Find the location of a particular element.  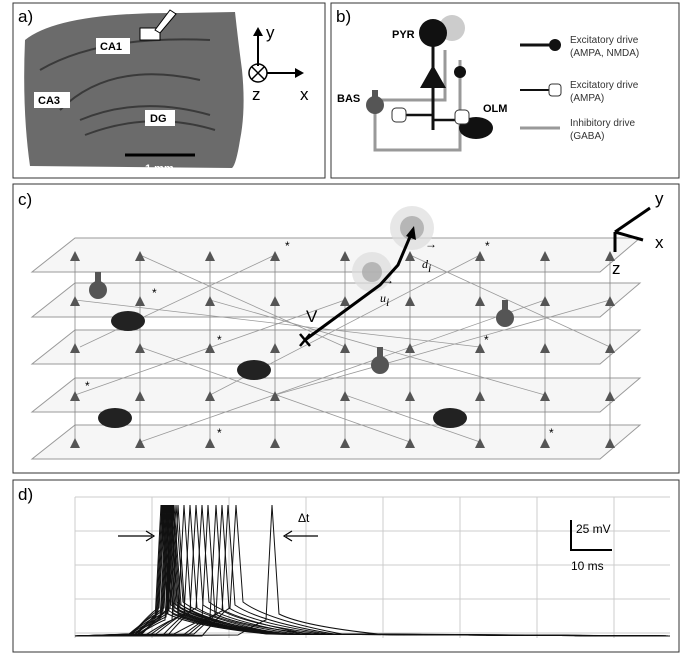

slice-image is located at coordinates (134, 90).